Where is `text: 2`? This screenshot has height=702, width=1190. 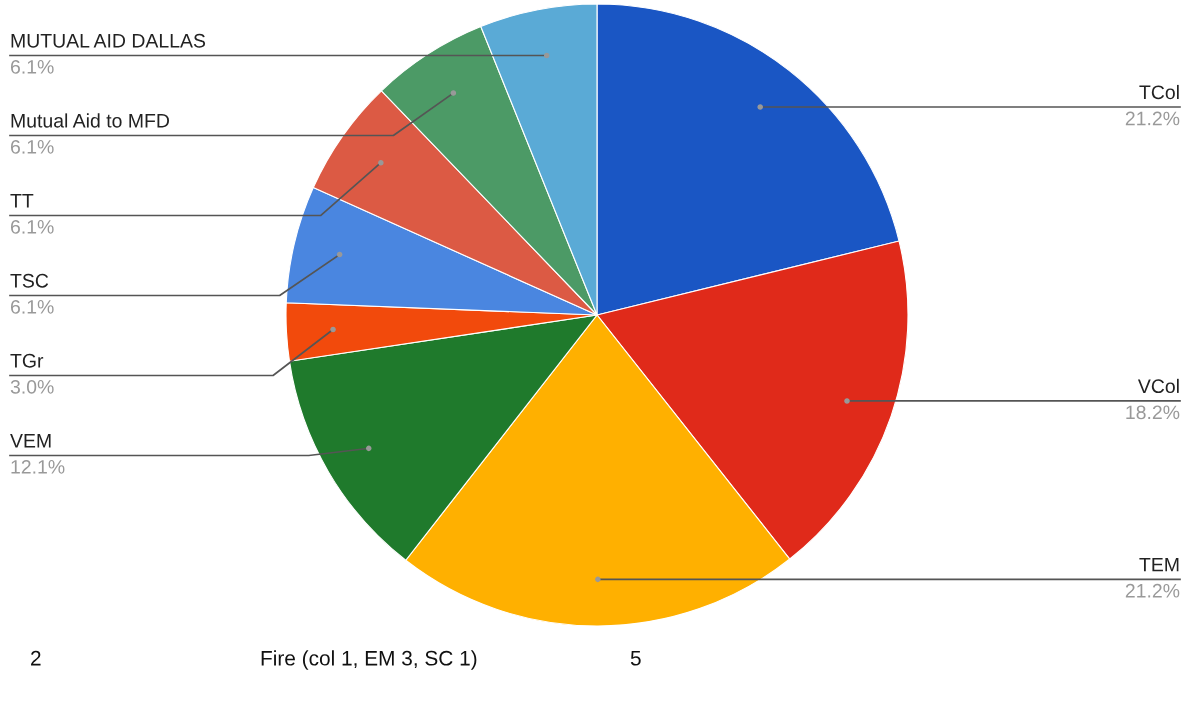
text: 2 is located at coordinates (36, 658).